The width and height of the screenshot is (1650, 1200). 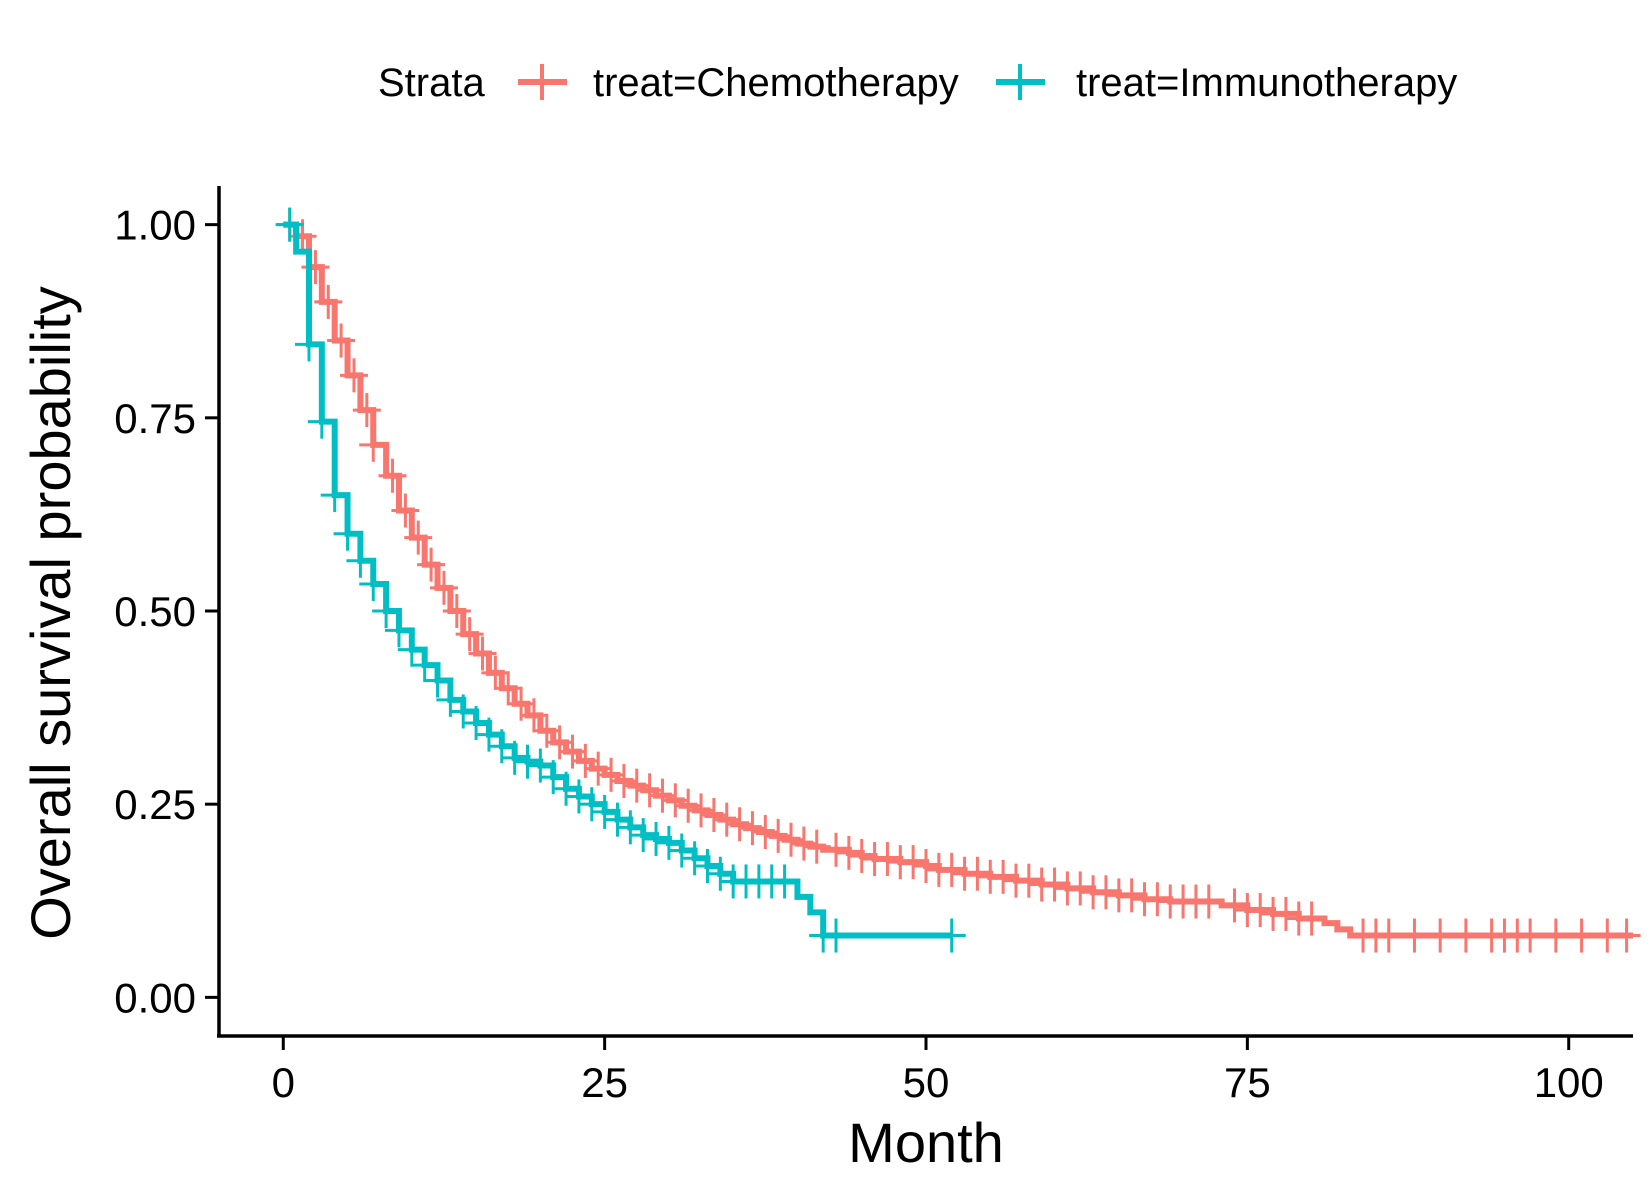 I want to click on x-axis-ticks: 0 25 50 75 100, so click(x=938, y=1071).